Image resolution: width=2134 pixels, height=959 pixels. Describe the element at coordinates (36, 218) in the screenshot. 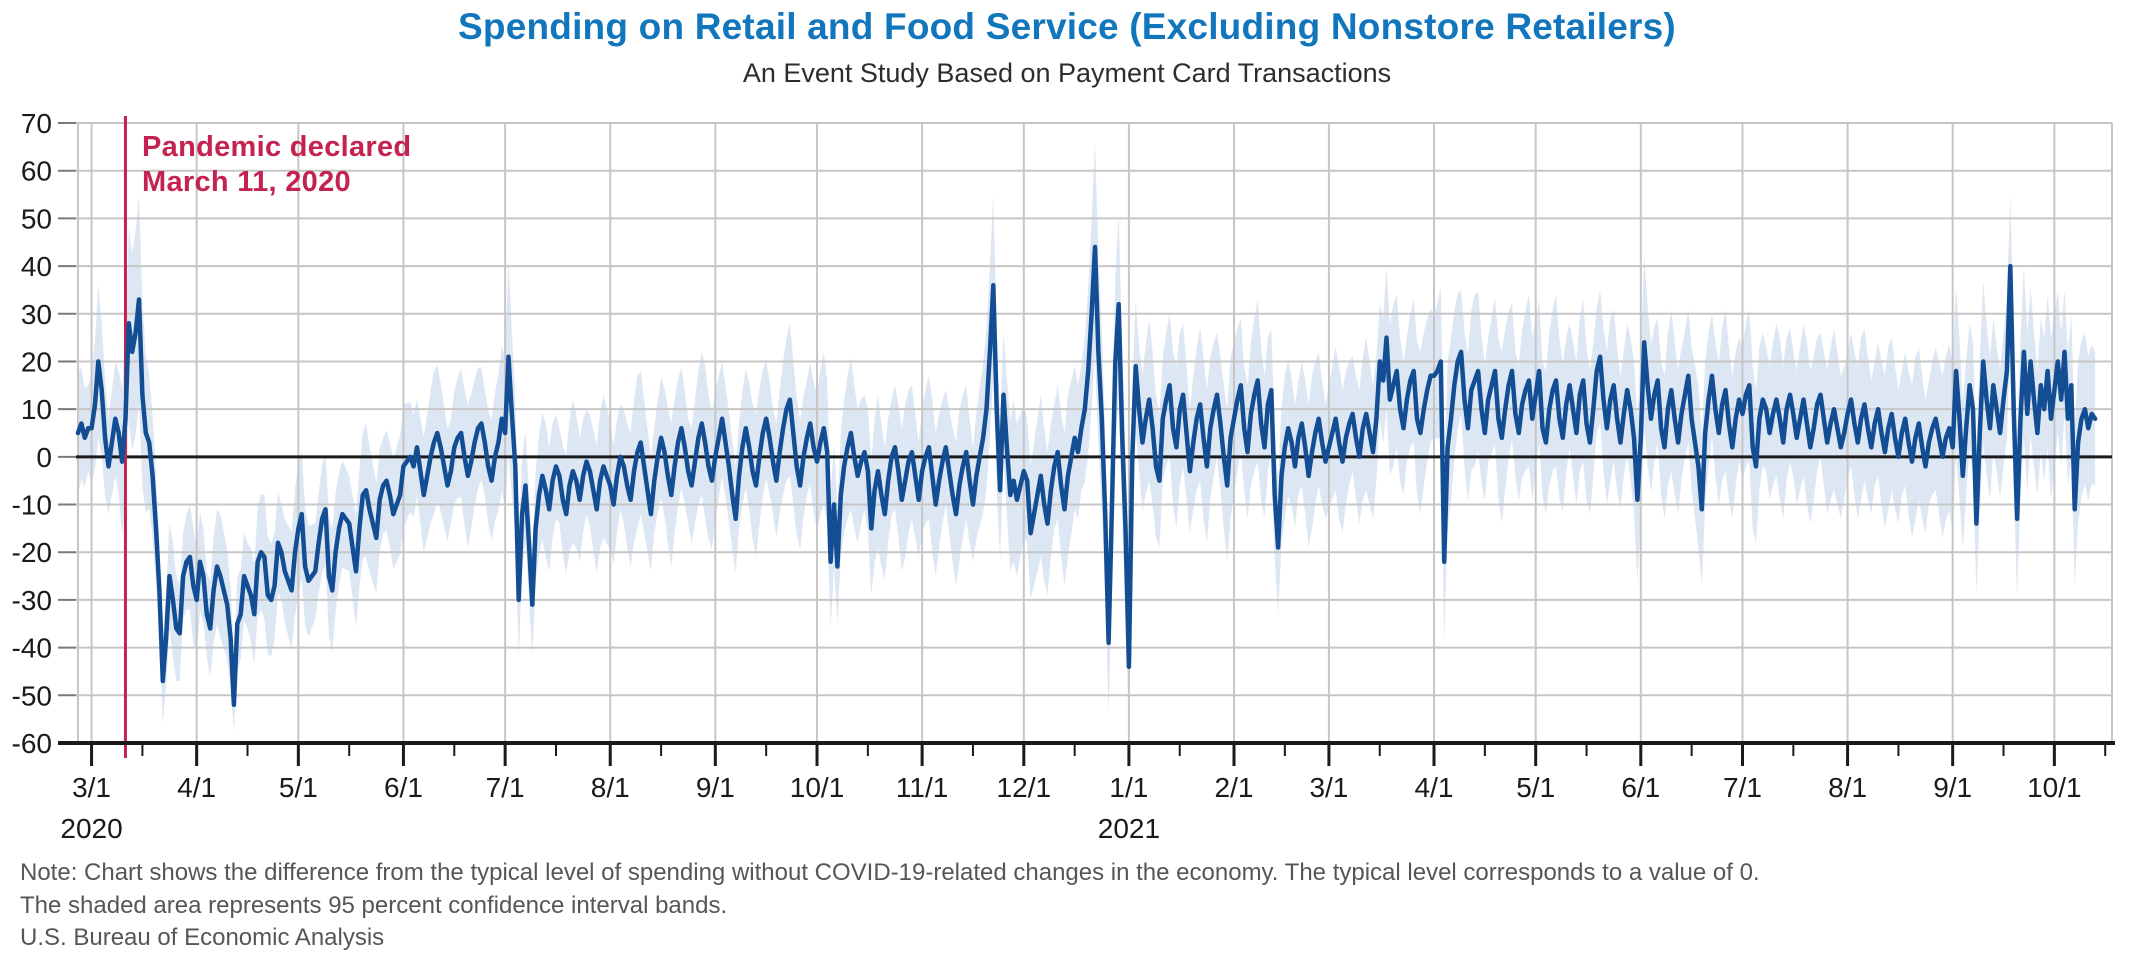

I see `y-tick-label: 50` at that location.